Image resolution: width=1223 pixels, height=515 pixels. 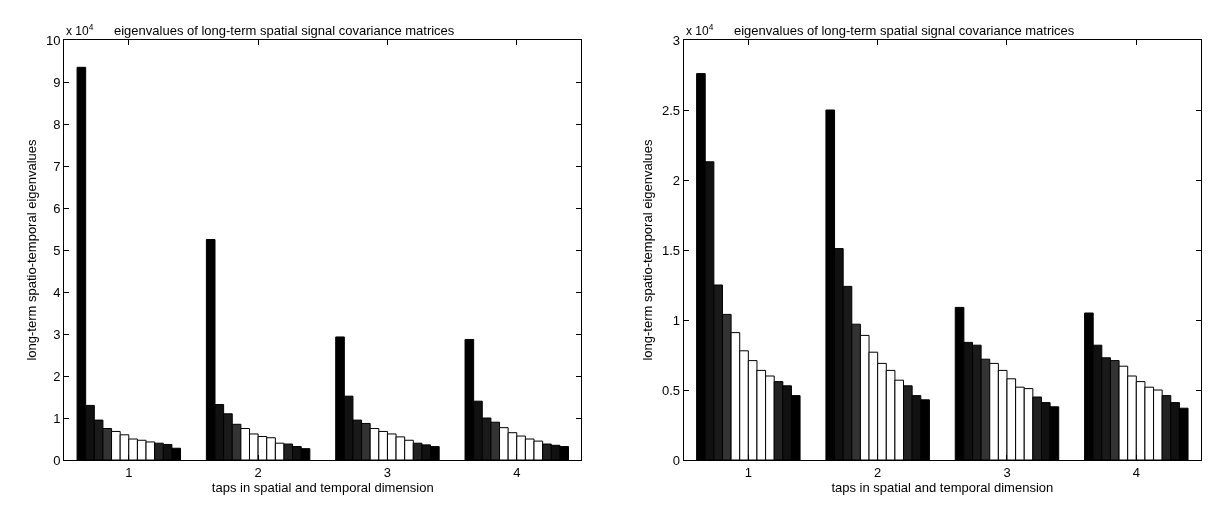 I want to click on y-tick-label: 8, so click(x=57, y=124).